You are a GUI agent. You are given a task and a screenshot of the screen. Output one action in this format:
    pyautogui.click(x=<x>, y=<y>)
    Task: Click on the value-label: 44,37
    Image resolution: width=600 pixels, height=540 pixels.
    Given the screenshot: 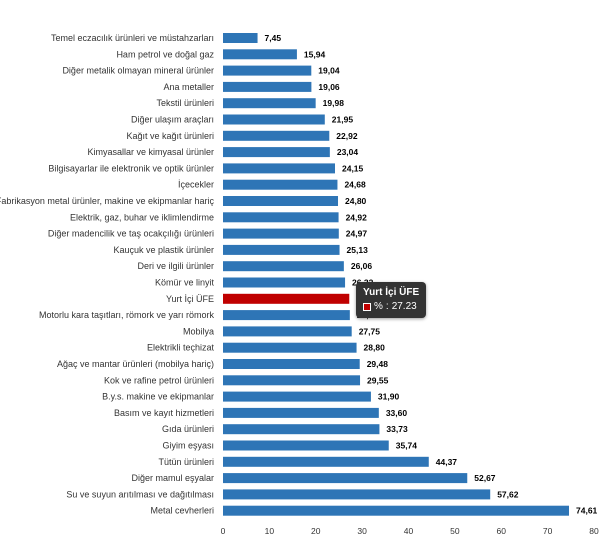 What is the action you would take?
    pyautogui.click(x=447, y=462)
    